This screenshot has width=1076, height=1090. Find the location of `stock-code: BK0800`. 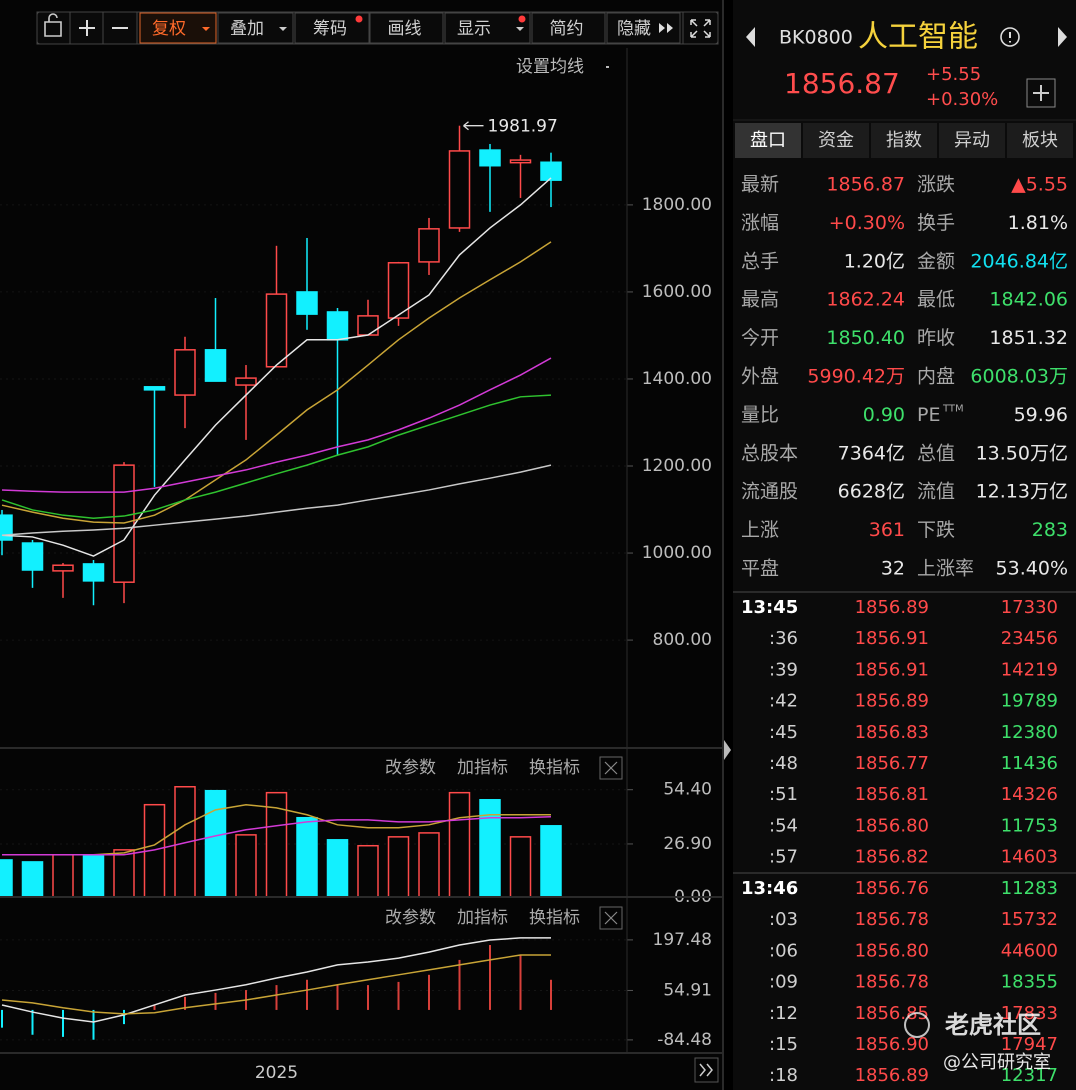

stock-code: BK0800 is located at coordinates (816, 38).